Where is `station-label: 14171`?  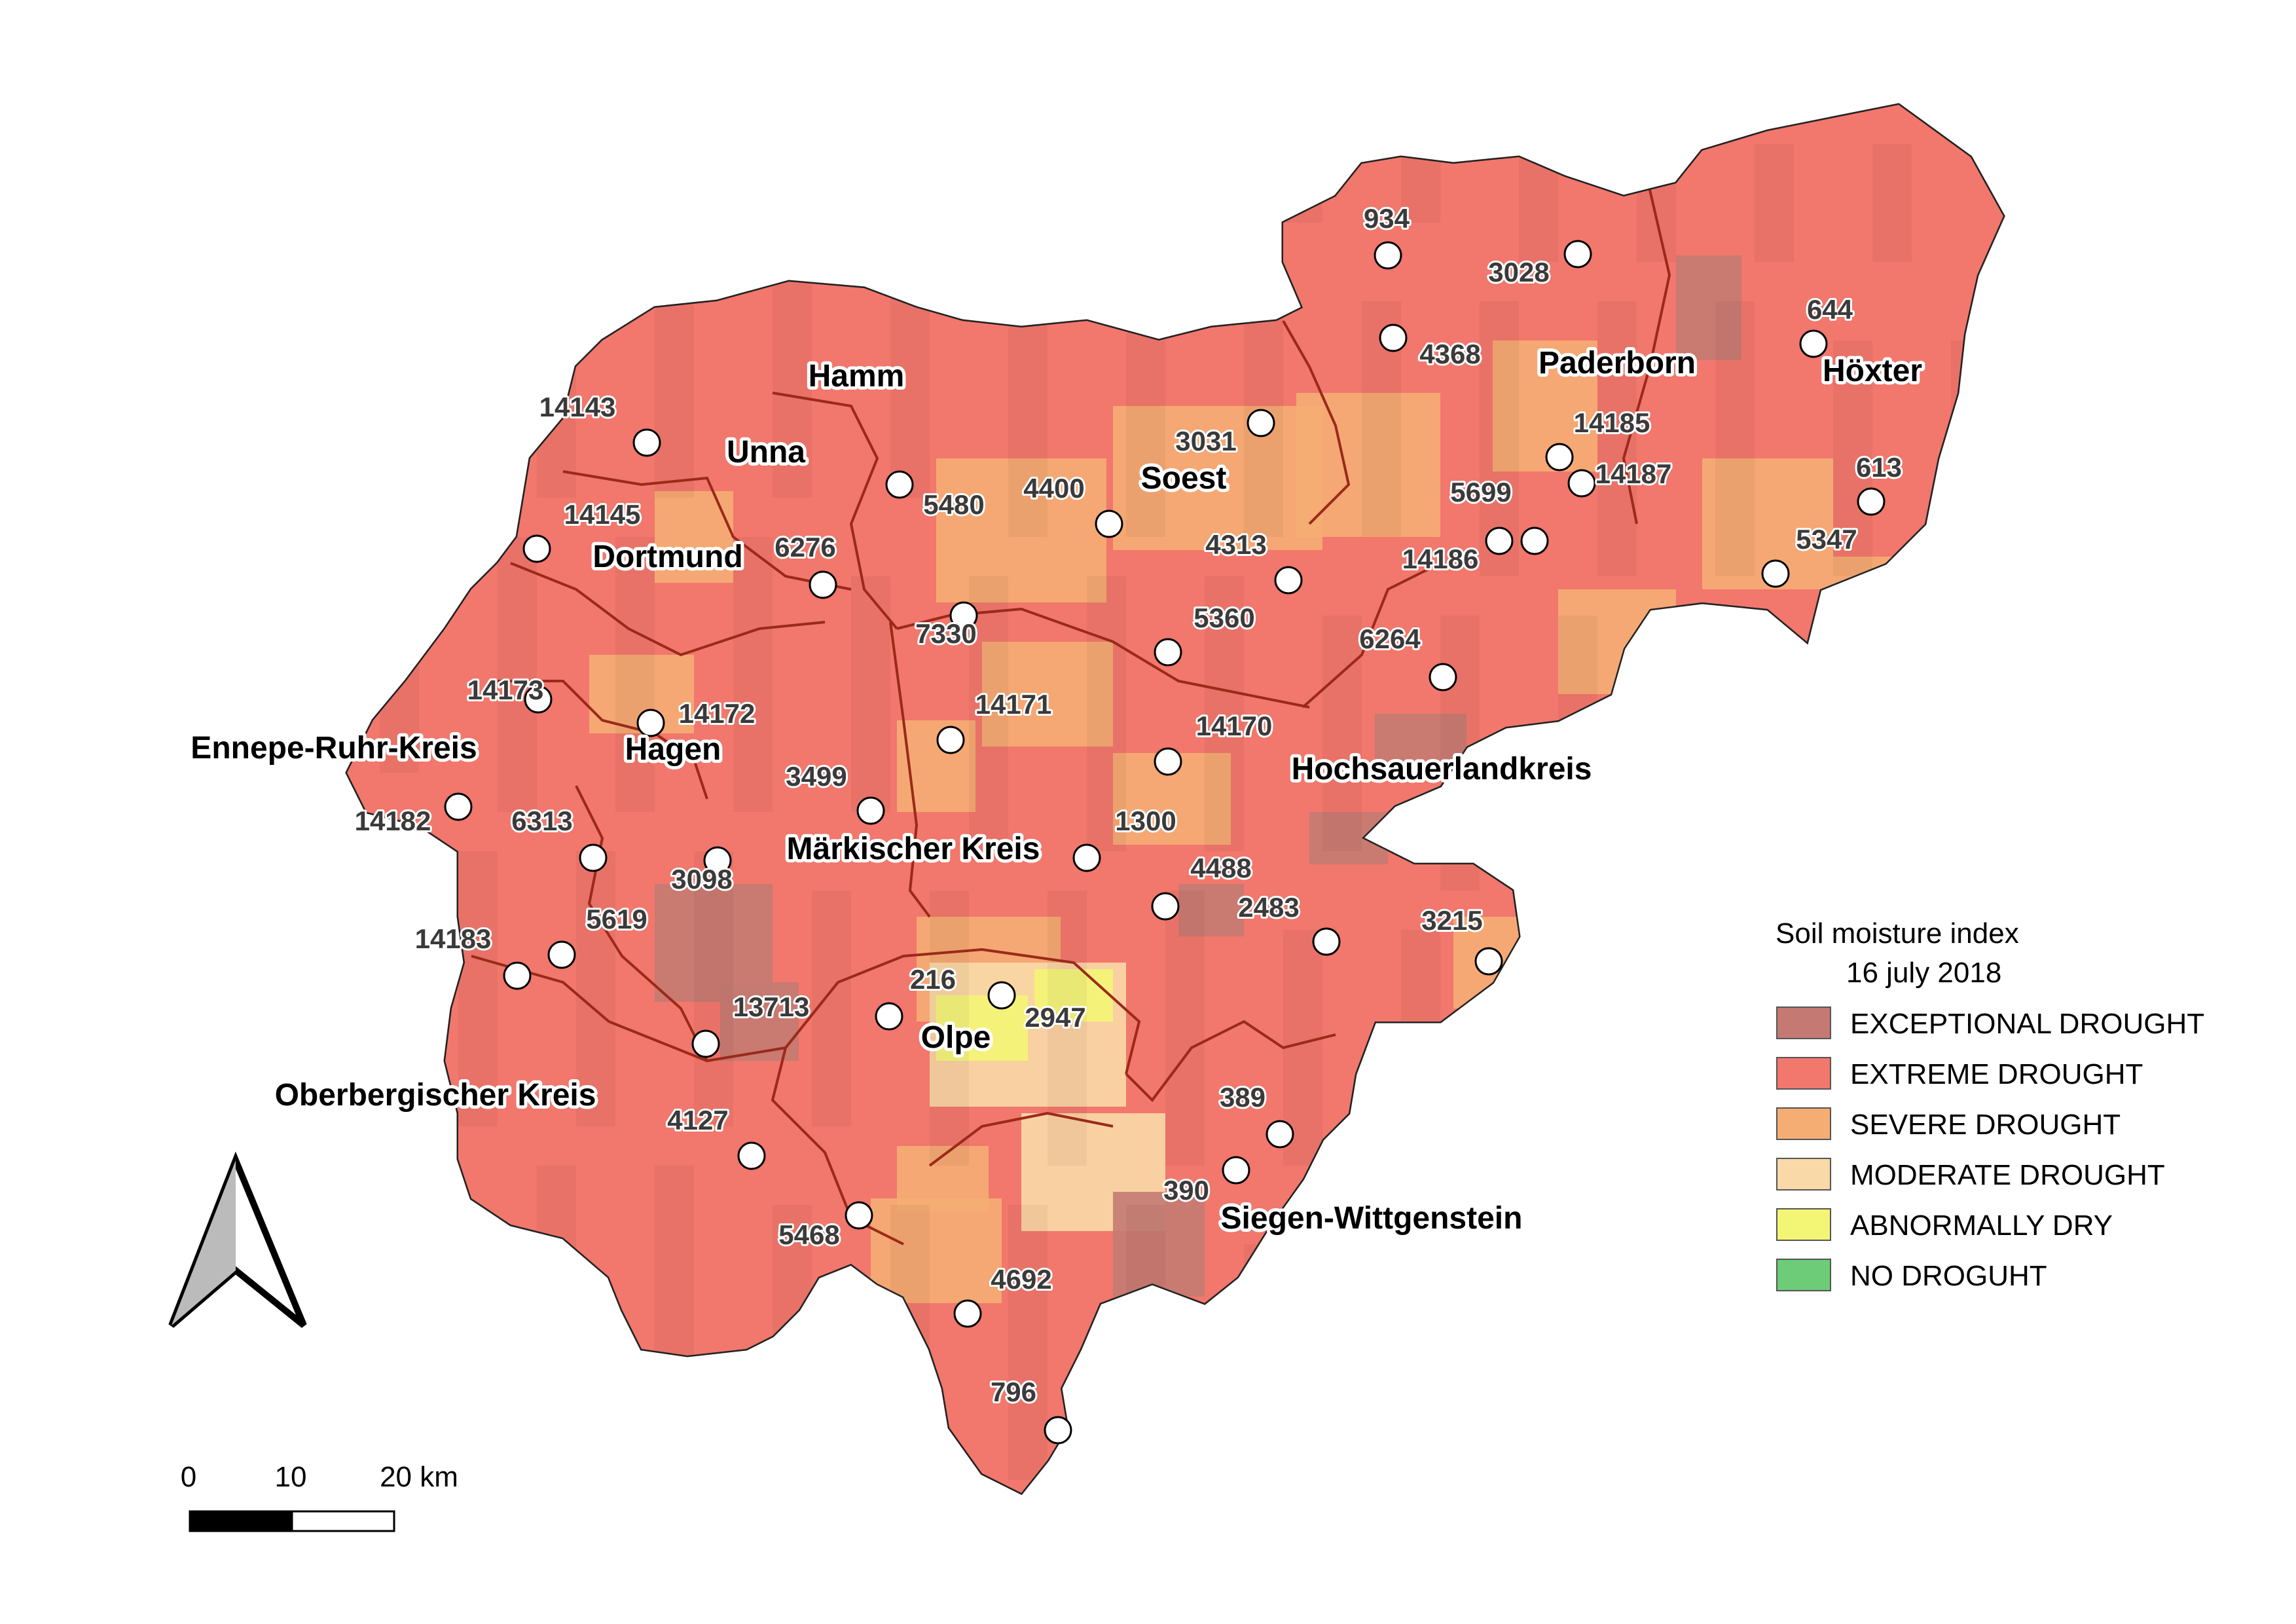 station-label: 14171 is located at coordinates (1013, 704).